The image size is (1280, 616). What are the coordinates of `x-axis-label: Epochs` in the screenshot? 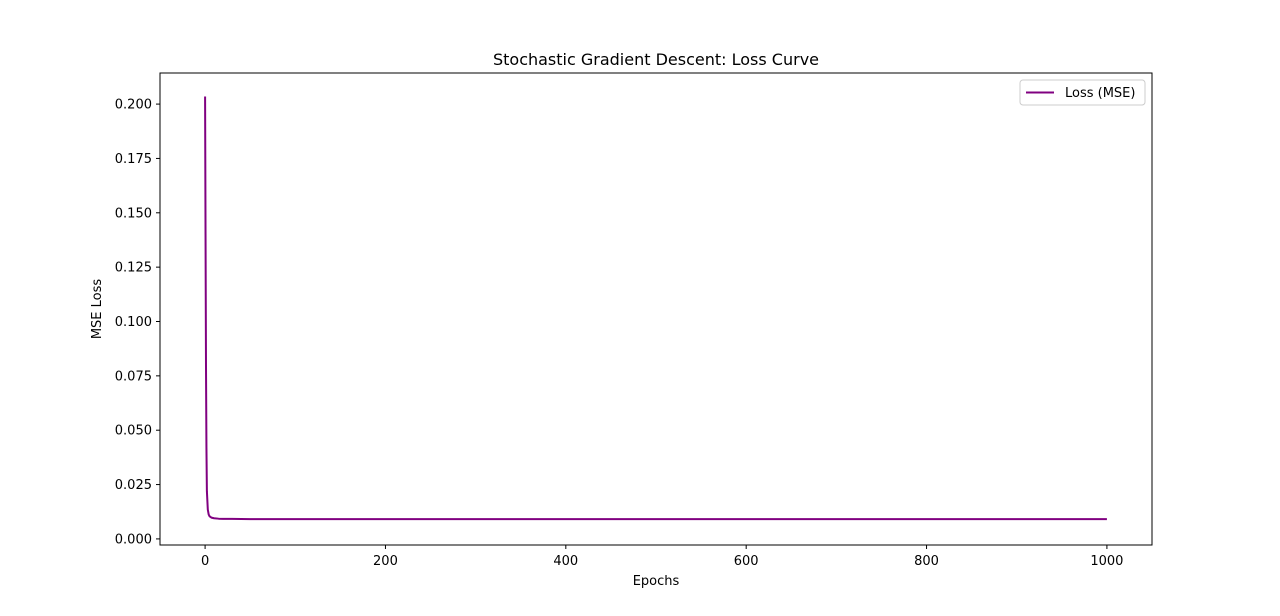 It's located at (656, 581).